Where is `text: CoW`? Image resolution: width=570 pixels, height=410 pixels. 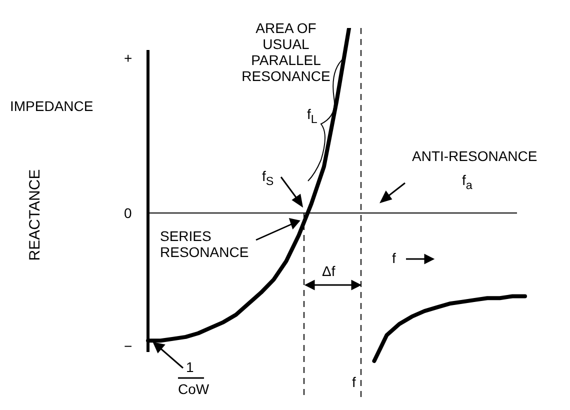 text: CoW is located at coordinates (194, 389).